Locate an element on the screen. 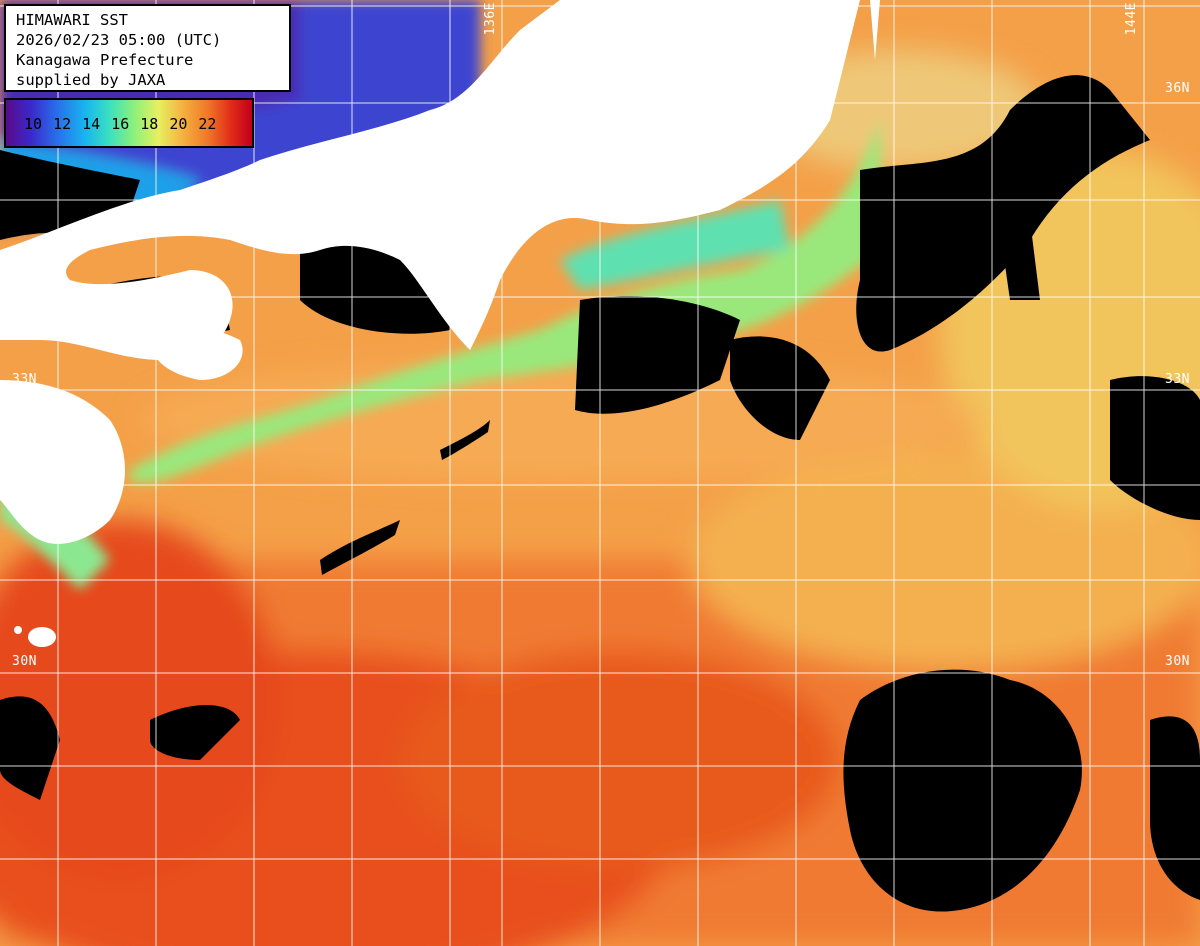 The height and width of the screenshot is (946, 1200). lat-label-33n-right: 33N is located at coordinates (1177, 379).